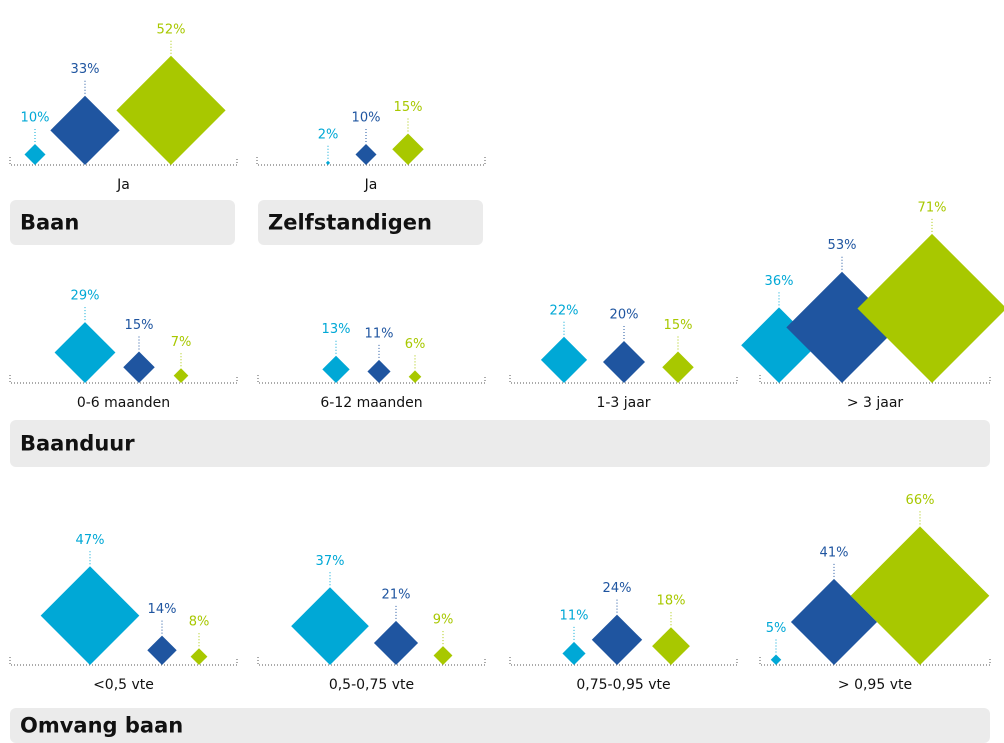  What do you see at coordinates (85, 296) in the screenshot?
I see `value-label: 29%` at bounding box center [85, 296].